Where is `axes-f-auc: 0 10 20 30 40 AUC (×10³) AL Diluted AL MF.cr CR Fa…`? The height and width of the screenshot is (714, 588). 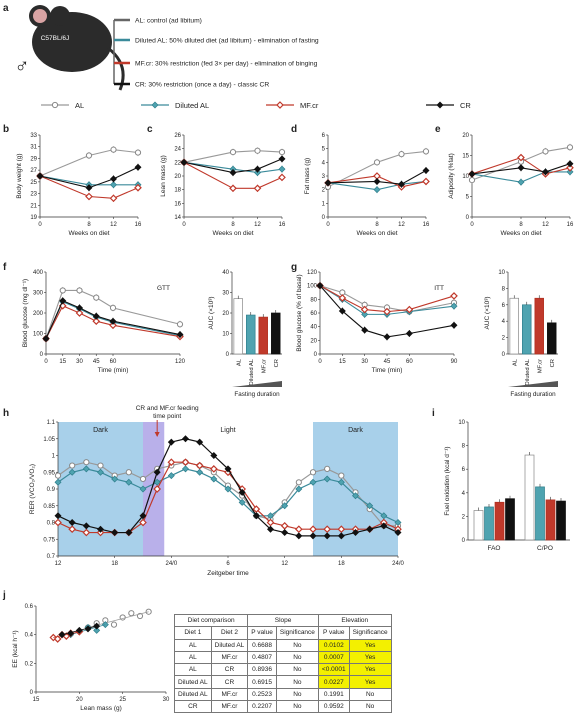
axes-f-auc: 0 10 20 30 40 AUC (×10³) AL Diluted AL MF.cr CR Fa… is located at coordinates (245, 334).